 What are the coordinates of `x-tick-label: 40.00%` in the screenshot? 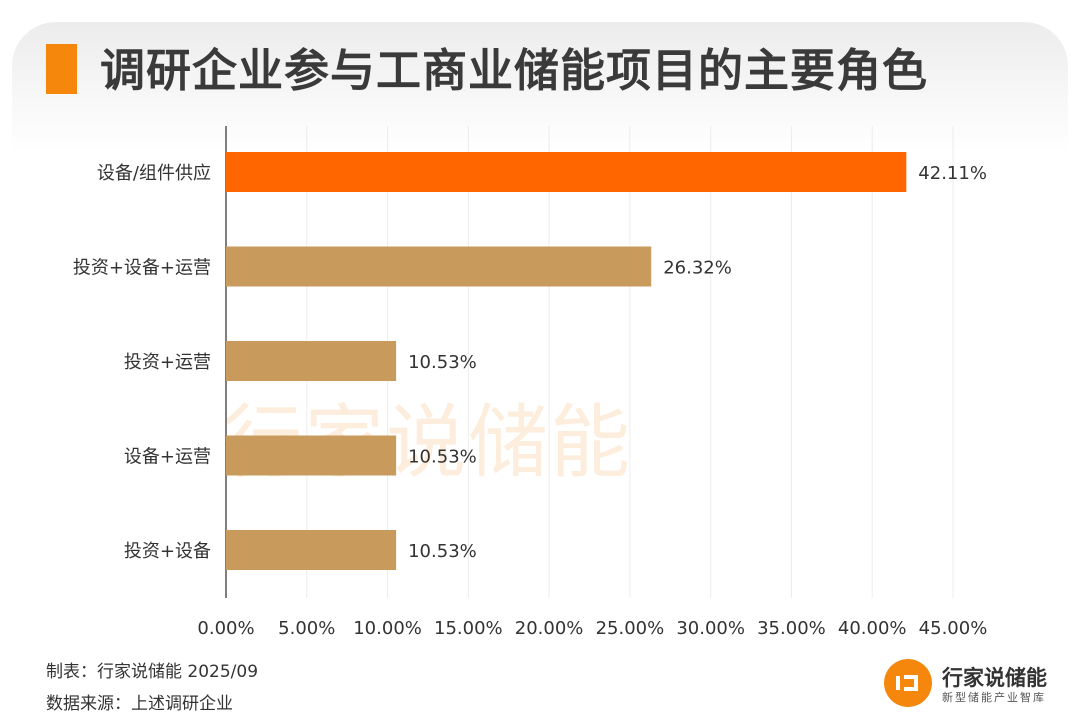 It's located at (872, 628).